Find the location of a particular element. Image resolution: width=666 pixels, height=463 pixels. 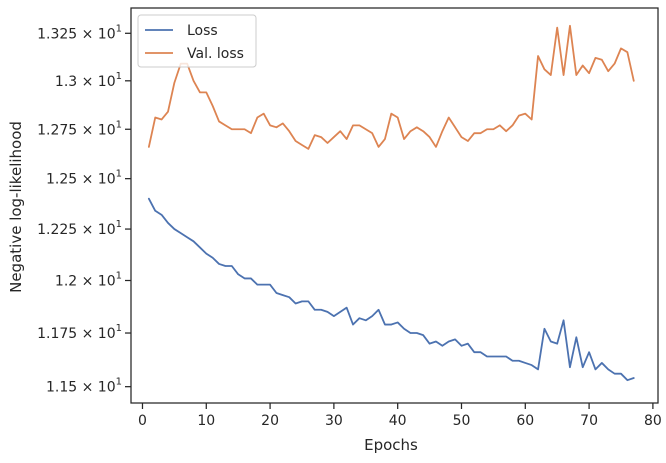

y-tick-label: 1.15 × 10¹ is located at coordinates (84, 386).